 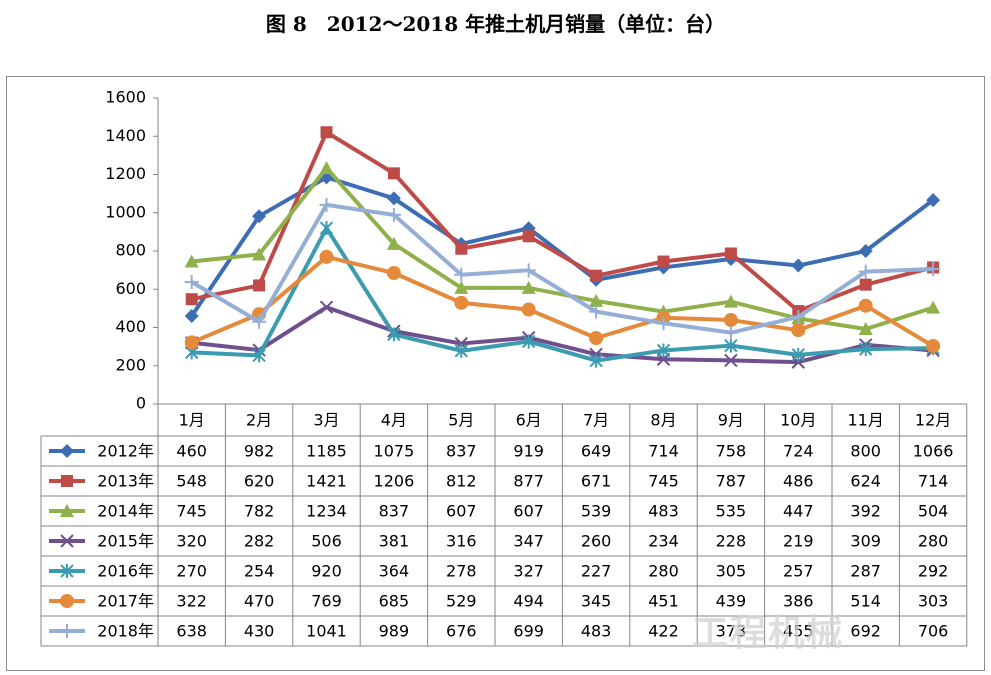 I want to click on data-point-2014年-9, so click(x=730, y=301).